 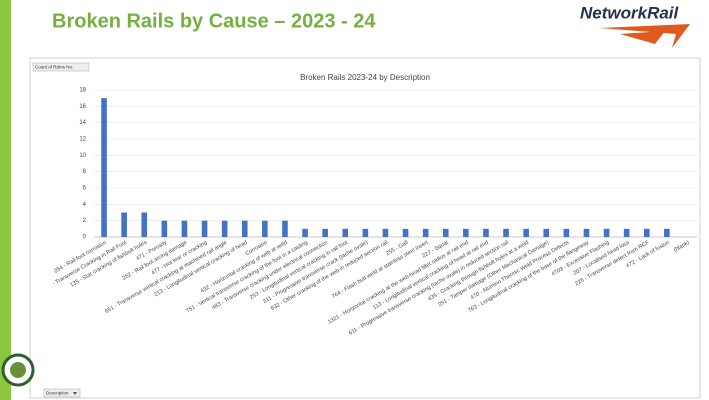 I want to click on logo: NetworkRail, so click(x=635, y=25).